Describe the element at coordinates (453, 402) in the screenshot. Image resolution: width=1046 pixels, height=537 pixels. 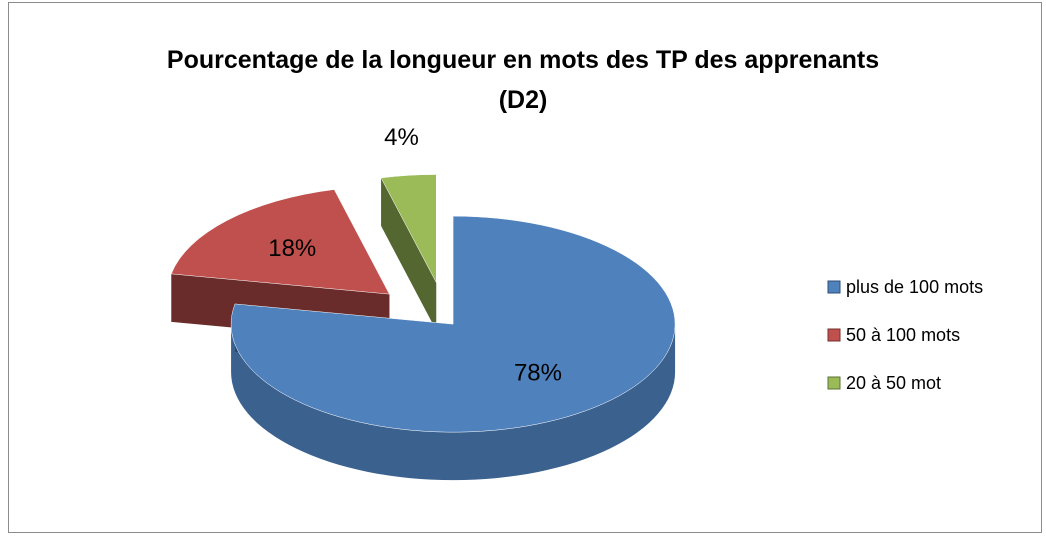
I see `slice-side` at that location.